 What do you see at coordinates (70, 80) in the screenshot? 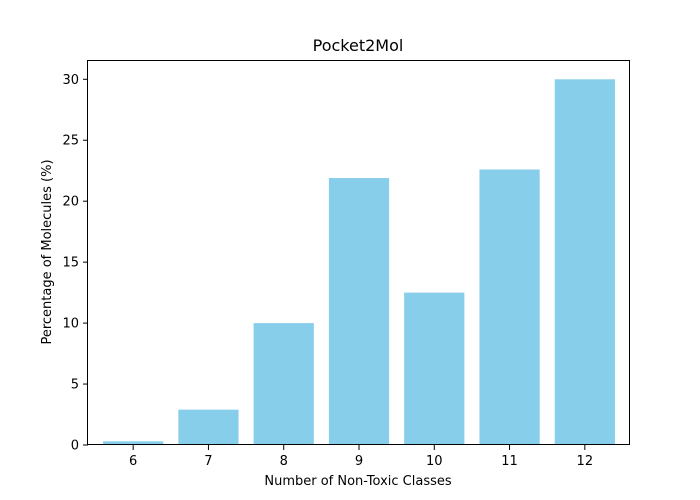
I see `y-tick-label: 30` at bounding box center [70, 80].